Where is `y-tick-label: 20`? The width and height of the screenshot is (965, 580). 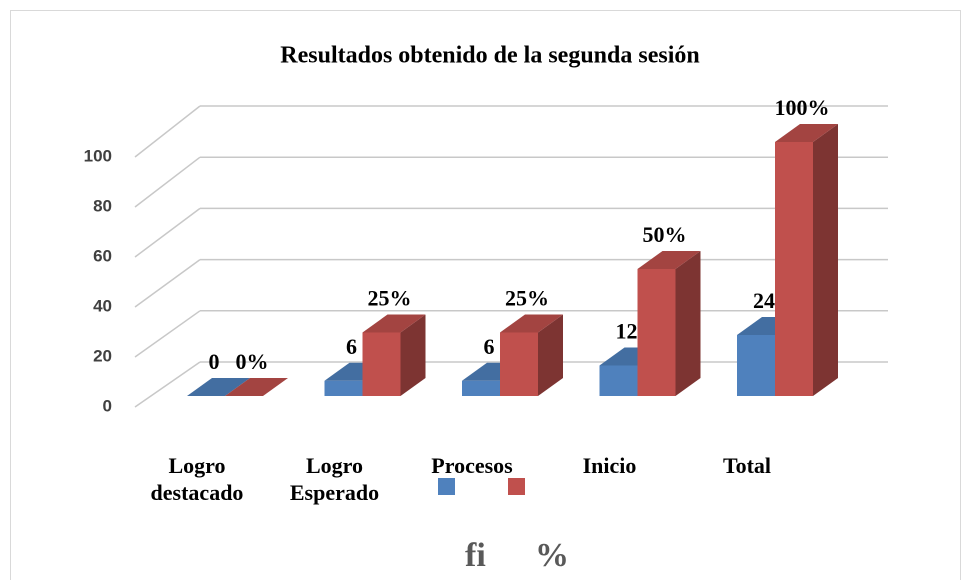 y-tick-label: 20 is located at coordinates (102, 355).